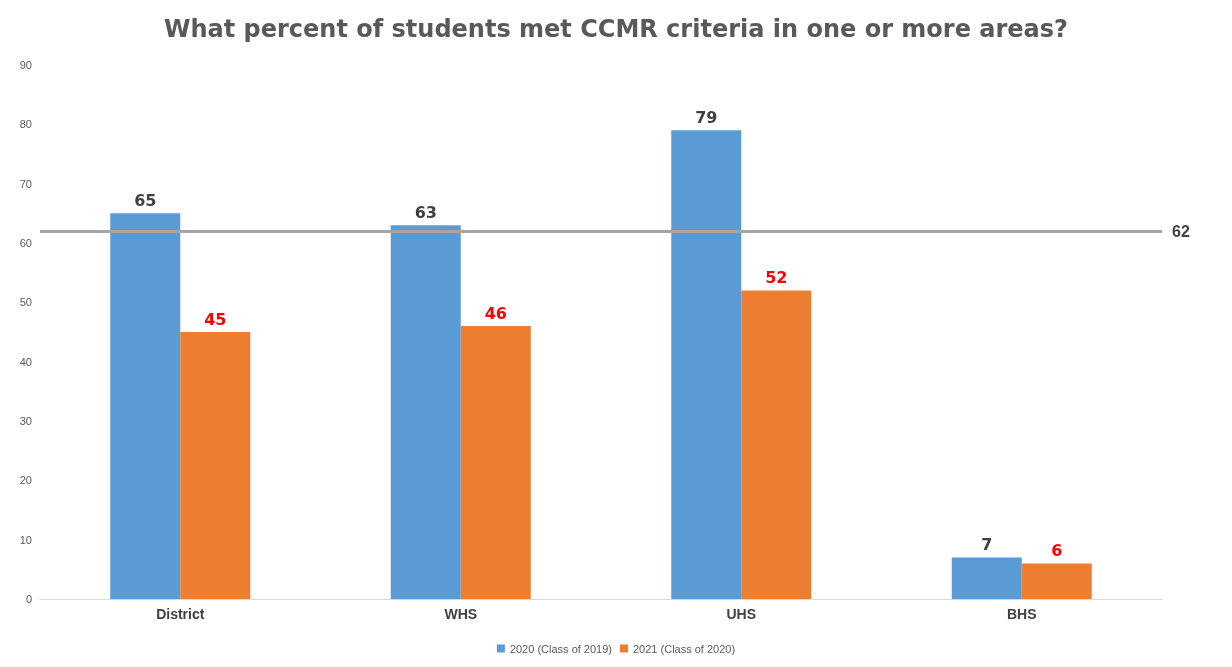 This screenshot has width=1232, height=667. Describe the element at coordinates (28, 599) in the screenshot. I see `y-tick-label: 0` at that location.